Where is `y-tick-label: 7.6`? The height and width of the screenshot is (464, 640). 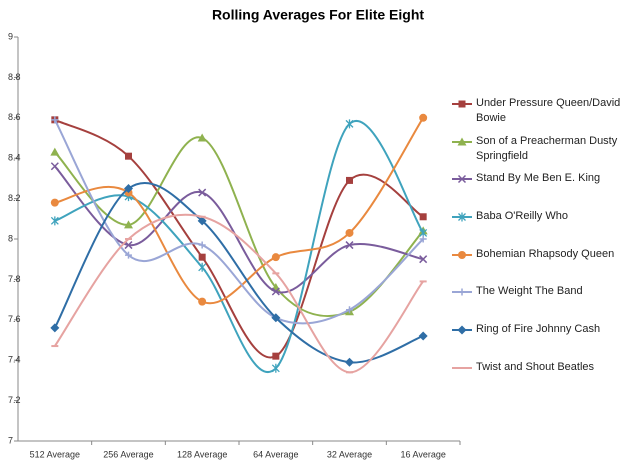 y-tick-label: 7.6 is located at coordinates (14, 319).